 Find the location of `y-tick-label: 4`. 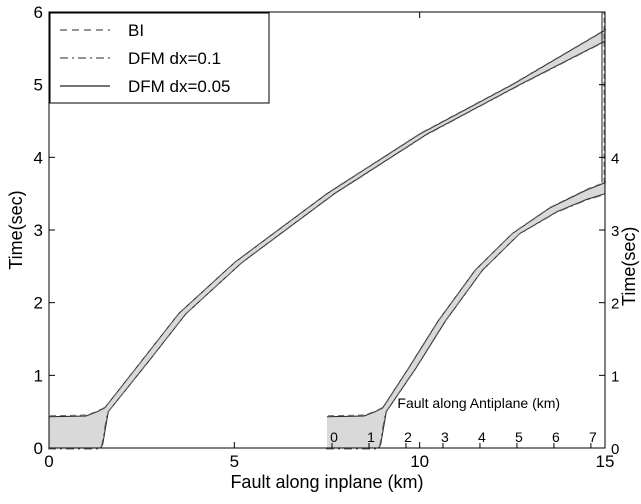

y-tick-label: 4 is located at coordinates (38, 157).